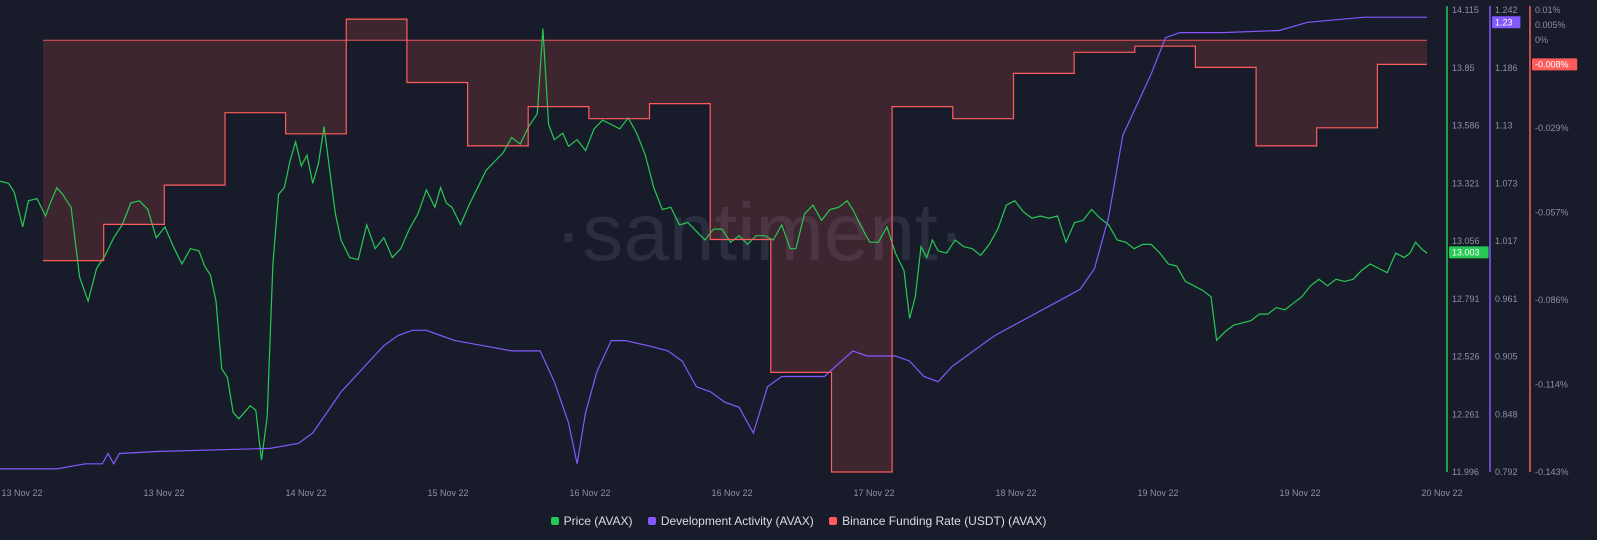 The image size is (1597, 540). I want to click on dev-tick-label: 1.186, so click(1506, 68).